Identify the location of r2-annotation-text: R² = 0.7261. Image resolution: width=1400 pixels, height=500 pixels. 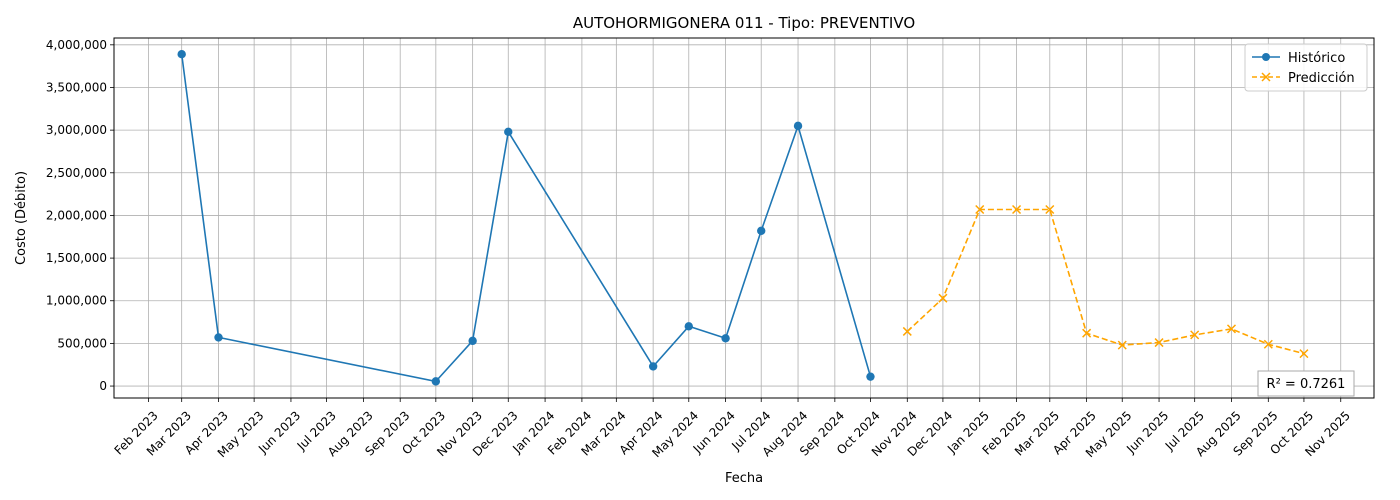
(1306, 384).